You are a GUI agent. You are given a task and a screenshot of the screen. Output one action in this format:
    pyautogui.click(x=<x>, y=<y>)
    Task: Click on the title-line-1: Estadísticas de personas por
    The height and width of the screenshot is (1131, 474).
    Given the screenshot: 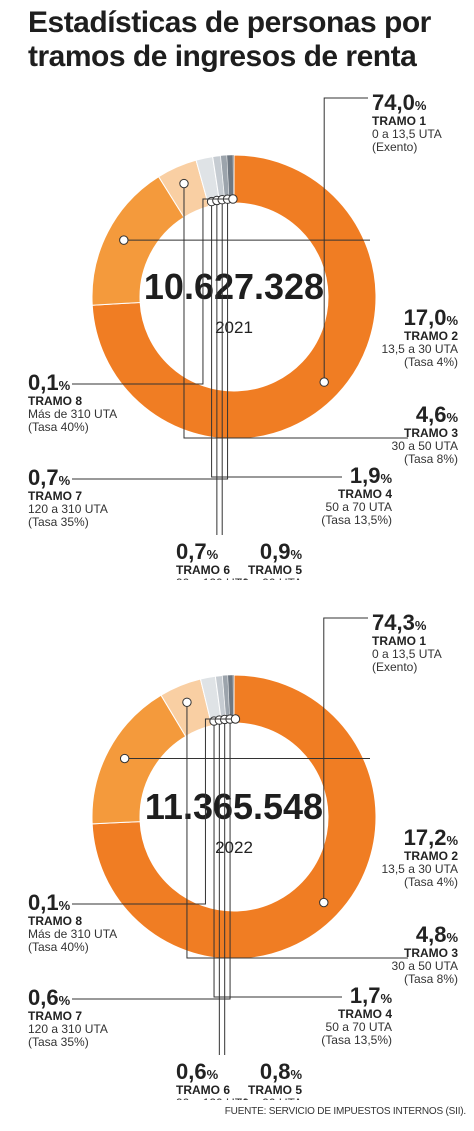 What is the action you would take?
    pyautogui.click(x=229, y=22)
    